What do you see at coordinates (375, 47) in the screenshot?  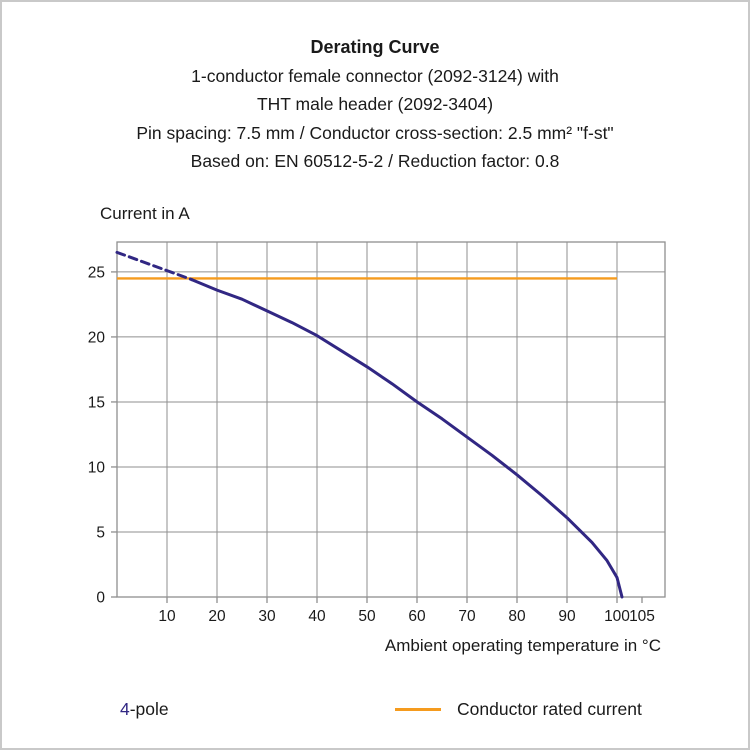 I see `chart-title: Derating Curve` at bounding box center [375, 47].